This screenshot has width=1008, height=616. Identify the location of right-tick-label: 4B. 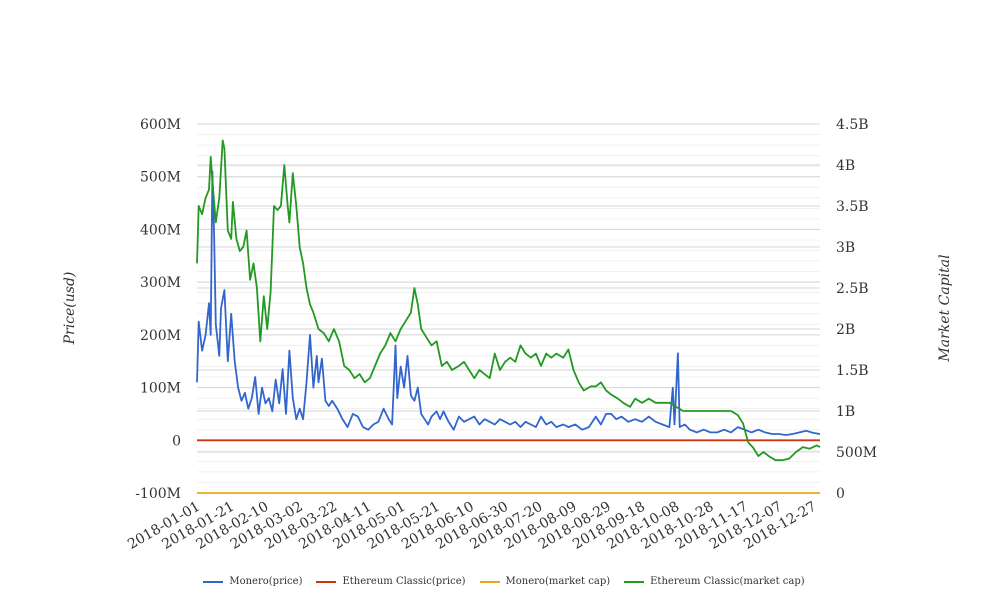
(845, 166).